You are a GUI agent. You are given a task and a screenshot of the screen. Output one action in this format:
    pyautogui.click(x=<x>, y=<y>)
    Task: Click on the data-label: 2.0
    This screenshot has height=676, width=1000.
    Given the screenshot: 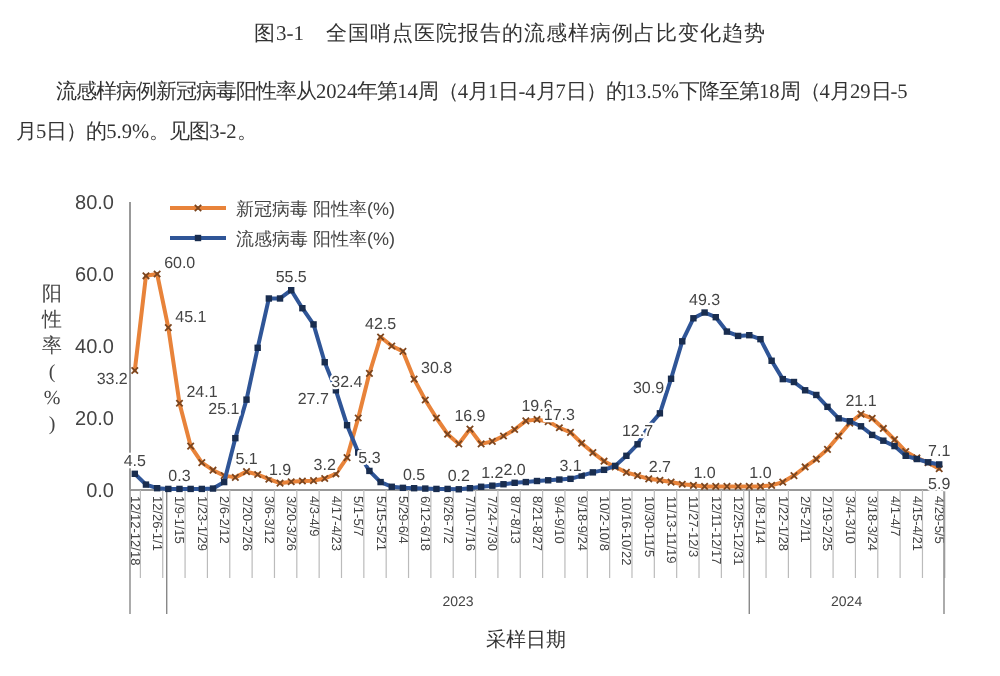 What is the action you would take?
    pyautogui.click(x=515, y=469)
    